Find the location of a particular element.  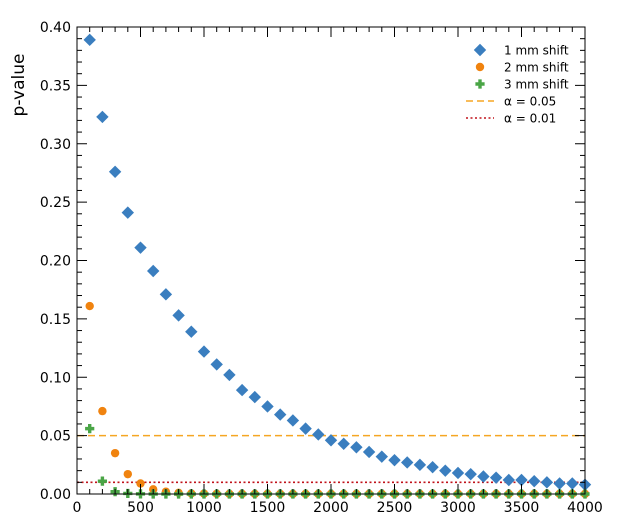

x-tick-label: 3000 is located at coordinates (458, 508).